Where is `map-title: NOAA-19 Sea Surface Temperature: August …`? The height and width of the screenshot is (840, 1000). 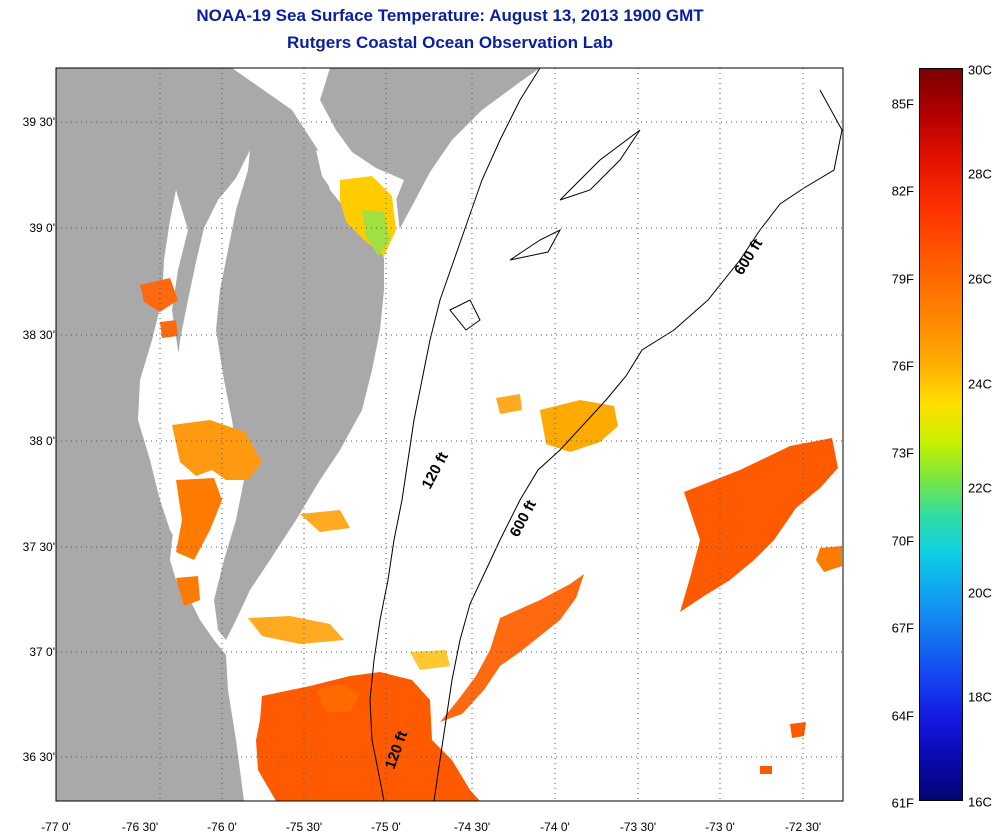 map-title: NOAA-19 Sea Surface Temperature: August … is located at coordinates (450, 15).